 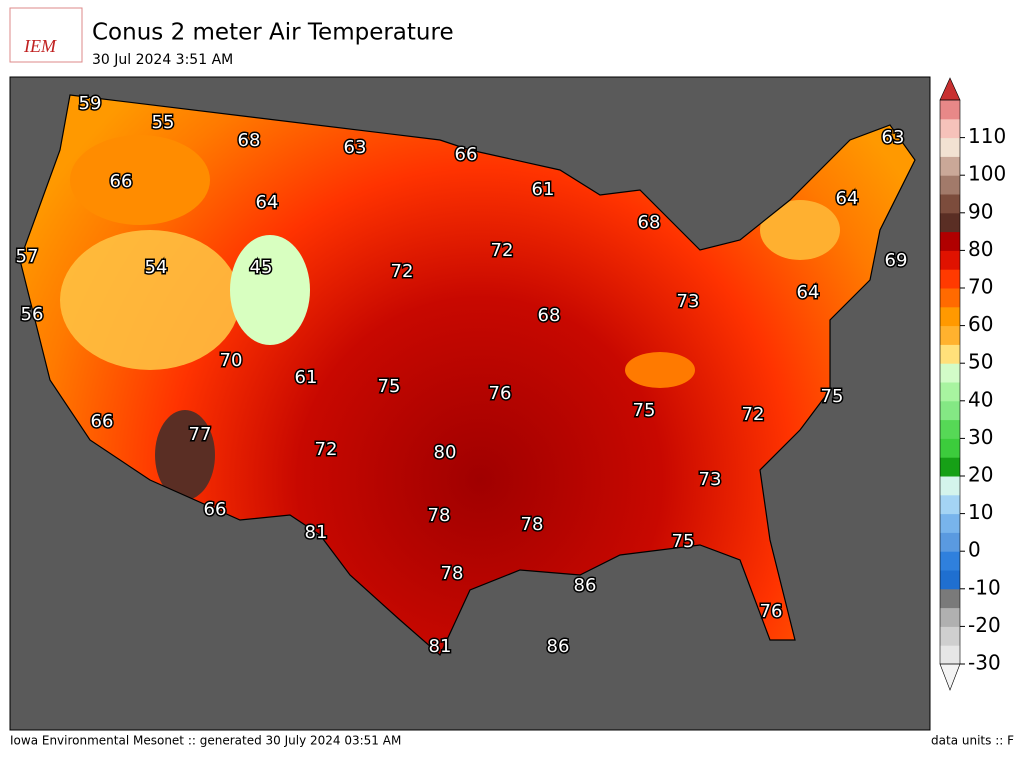 I want to click on logo-text: IEM, so click(x=40, y=46).